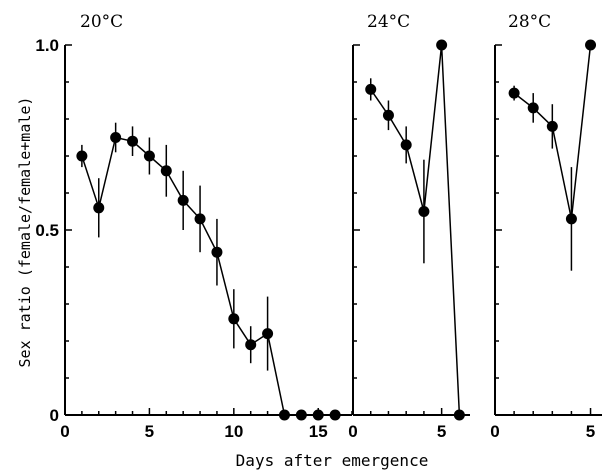 Image resolution: width=606 pixels, height=472 pixels. I want to click on x-tick-label: 15, so click(318, 431).